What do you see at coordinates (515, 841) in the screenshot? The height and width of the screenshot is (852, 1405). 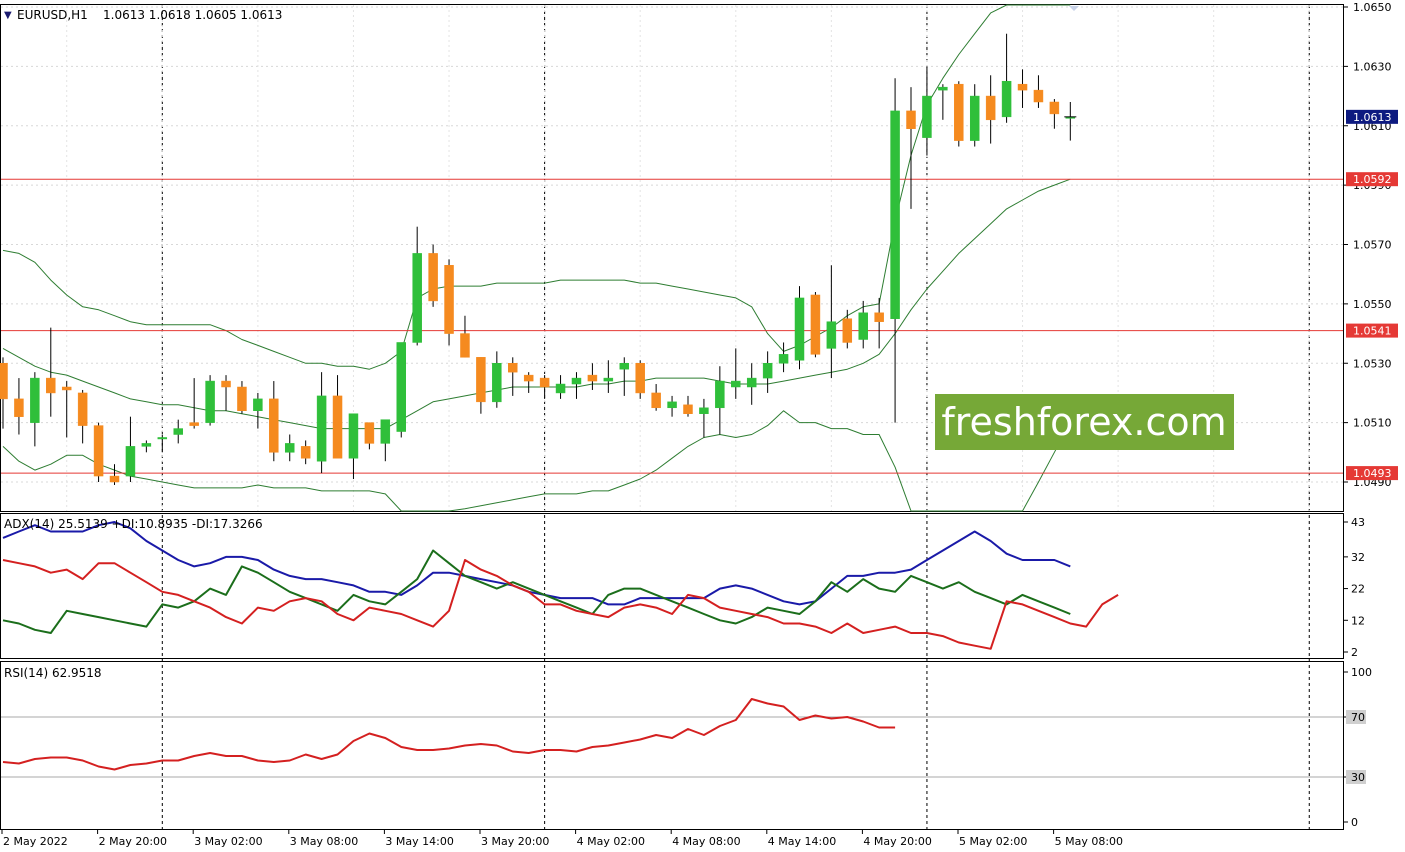 I see `time-tick-label: 3 May 20:00` at bounding box center [515, 841].